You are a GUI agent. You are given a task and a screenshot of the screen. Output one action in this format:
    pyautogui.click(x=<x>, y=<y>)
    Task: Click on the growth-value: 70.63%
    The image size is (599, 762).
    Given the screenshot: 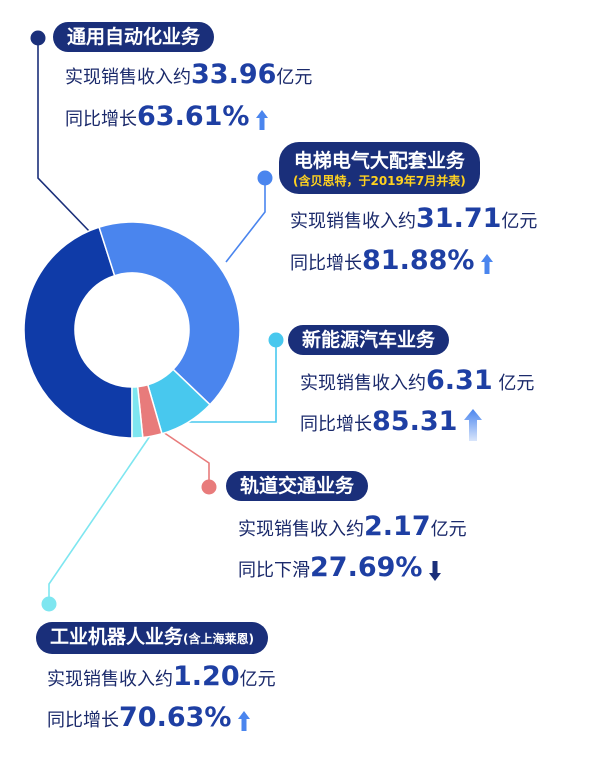 What is the action you would take?
    pyautogui.click(x=175, y=717)
    